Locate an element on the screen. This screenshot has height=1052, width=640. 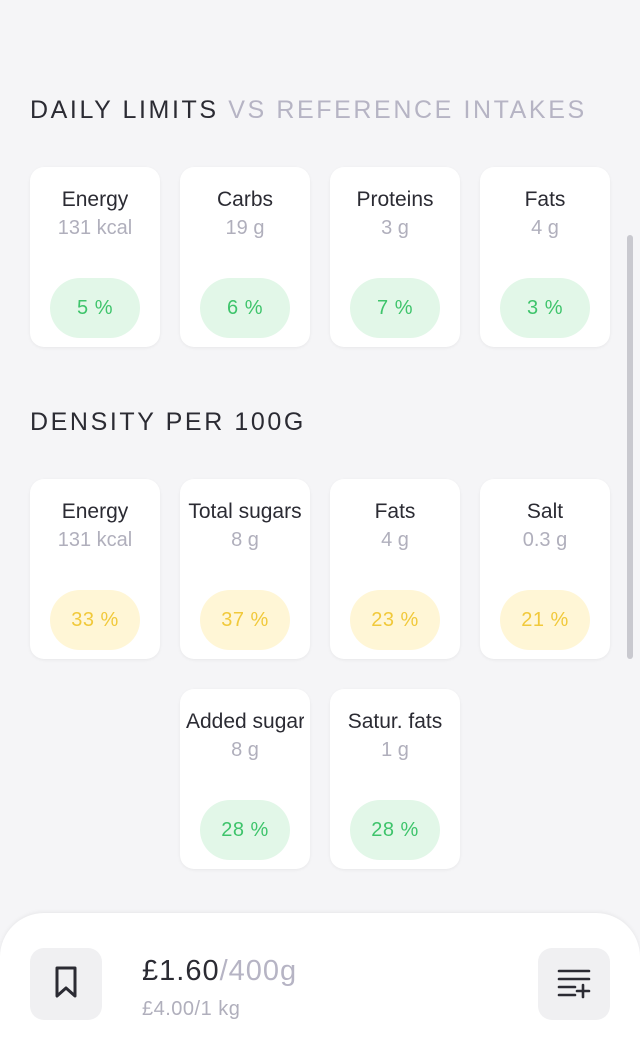
scrollbar is located at coordinates (630, 447).